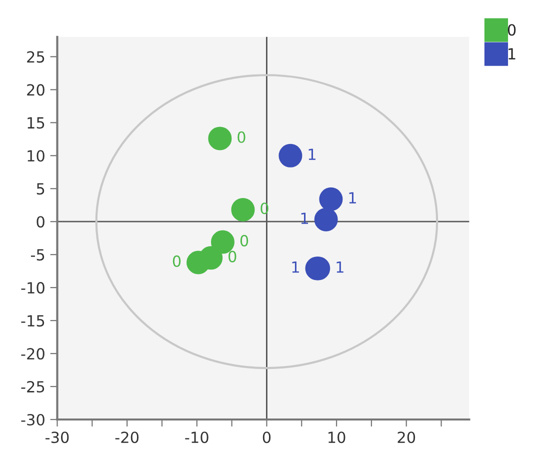 The image size is (535, 461). What do you see at coordinates (36, 123) in the screenshot?
I see `y-tick-label: 15` at bounding box center [36, 123].